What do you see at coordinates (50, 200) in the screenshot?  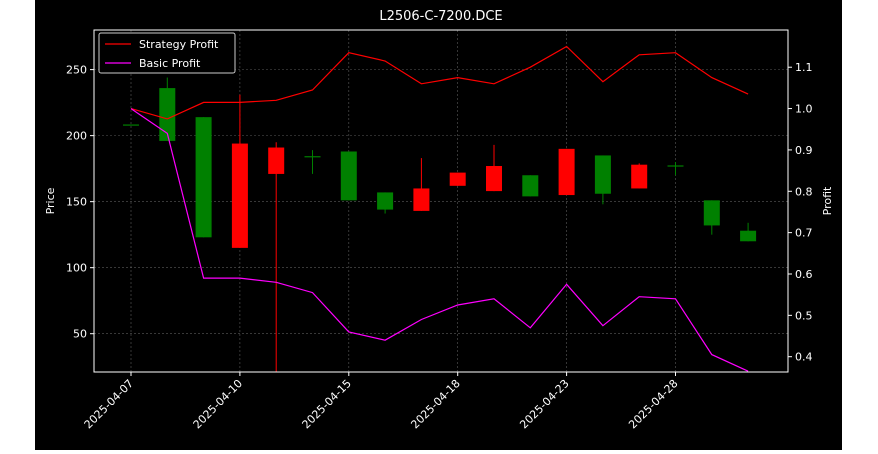 I see `left-axis-label: Price` at bounding box center [50, 200].